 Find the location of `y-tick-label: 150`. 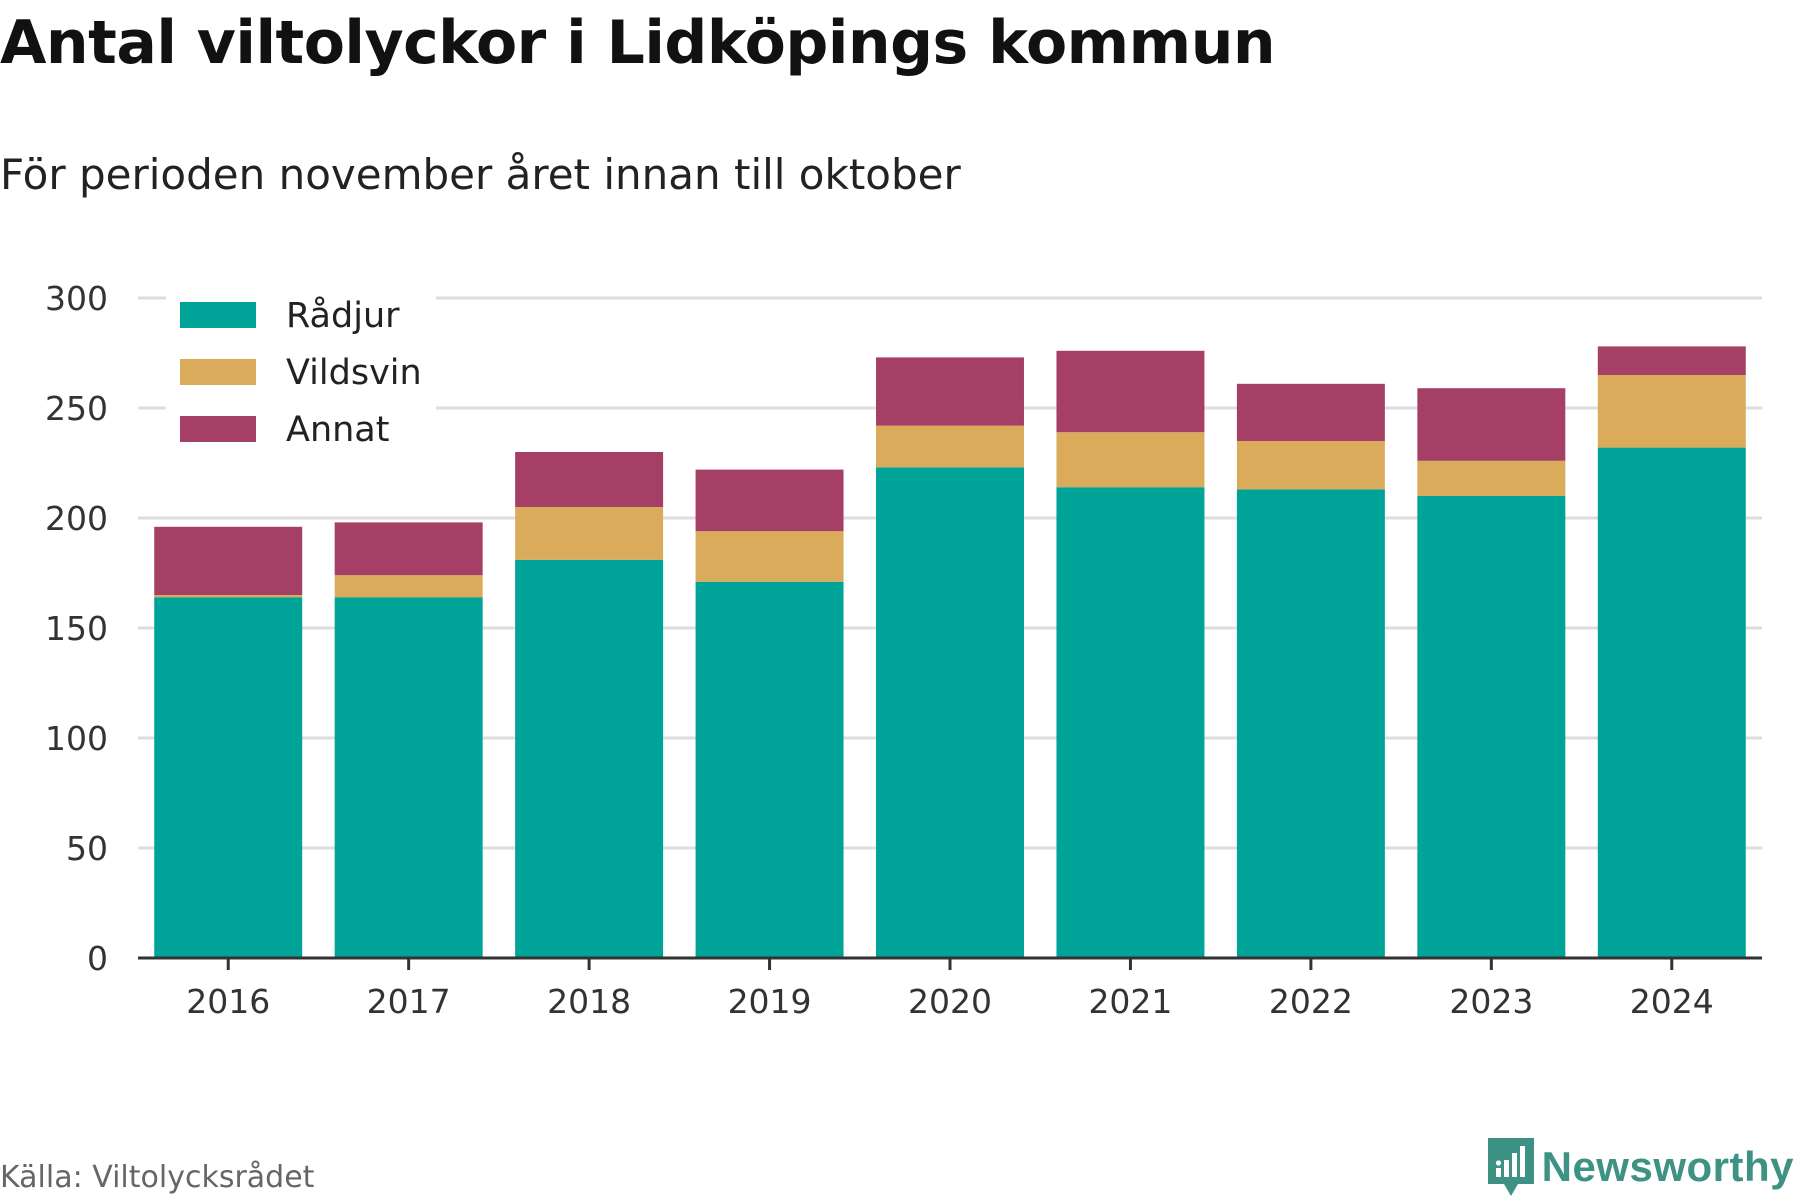

y-tick-label: 150 is located at coordinates (76, 628).